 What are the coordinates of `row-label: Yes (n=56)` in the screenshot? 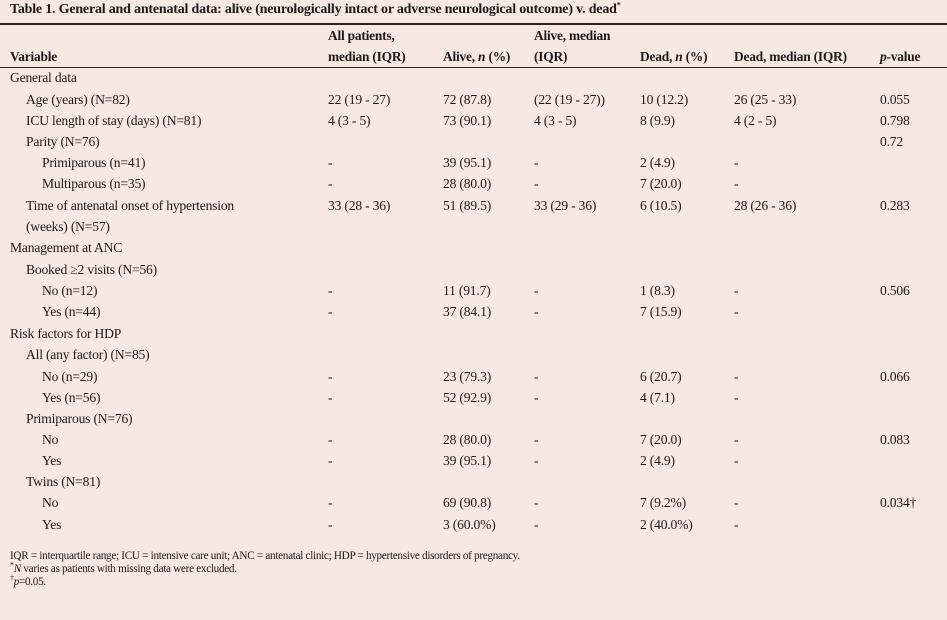 It's located at (71, 397).